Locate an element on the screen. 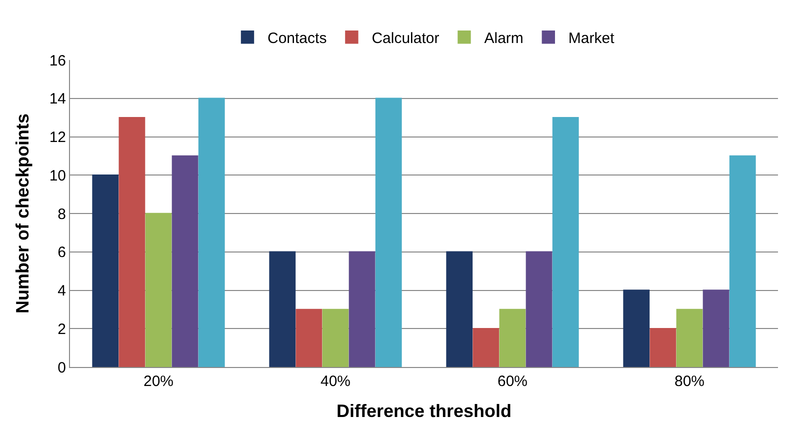  y-axis-title: Number of checkpoints is located at coordinates (22, 213).